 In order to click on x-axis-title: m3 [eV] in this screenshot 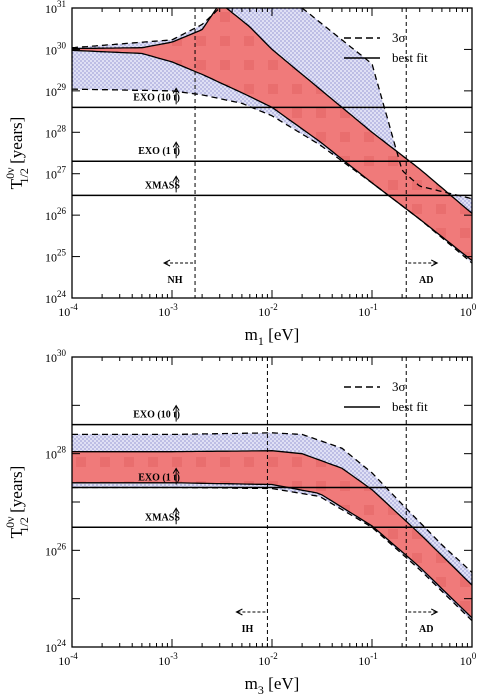, I will do `click(272, 685)`.